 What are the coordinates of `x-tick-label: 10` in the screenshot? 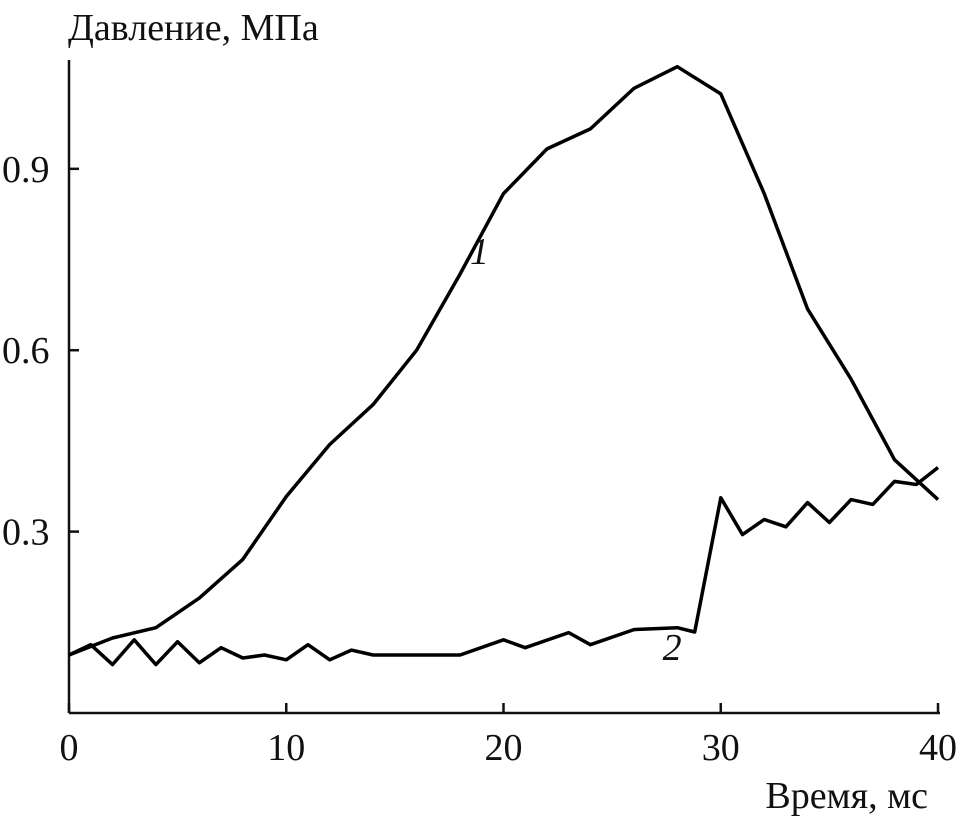 It's located at (286, 748).